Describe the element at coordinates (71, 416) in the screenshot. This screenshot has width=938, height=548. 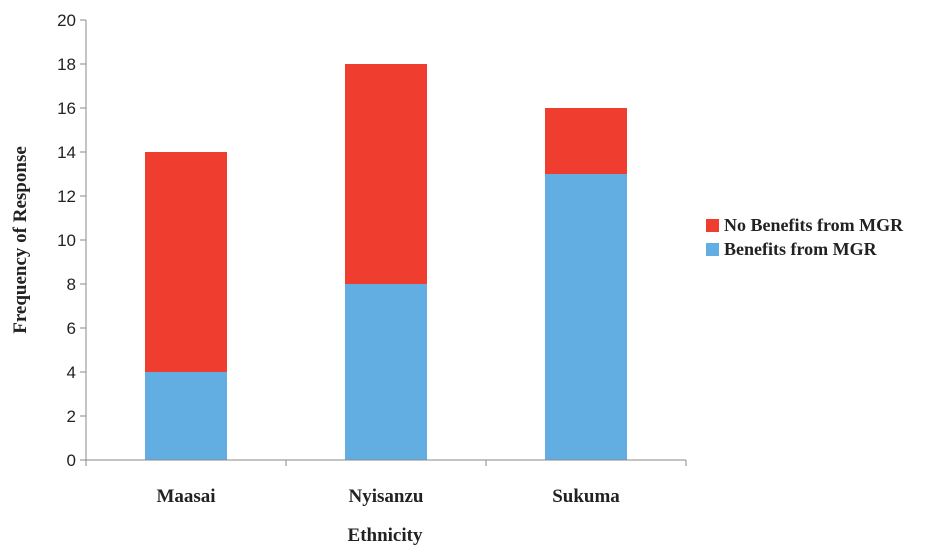
I see `y-tick-label: 2` at that location.